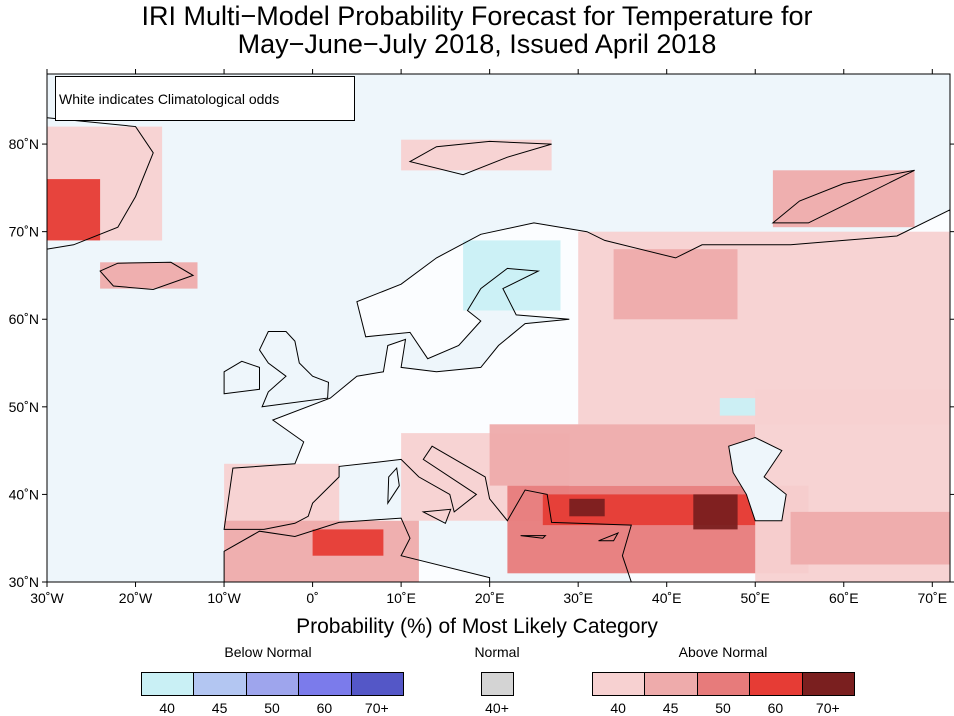 The height and width of the screenshot is (716, 954). Describe the element at coordinates (312, 598) in the screenshot. I see `lon-tick-label: 0˚` at that location.